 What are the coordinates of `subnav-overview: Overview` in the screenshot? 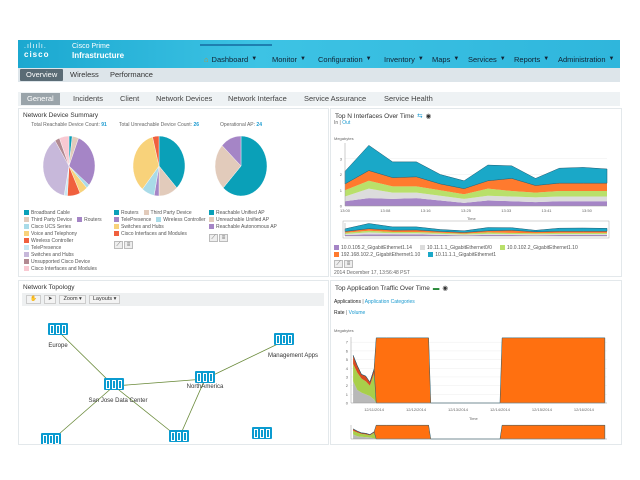 It's located at (42, 75).